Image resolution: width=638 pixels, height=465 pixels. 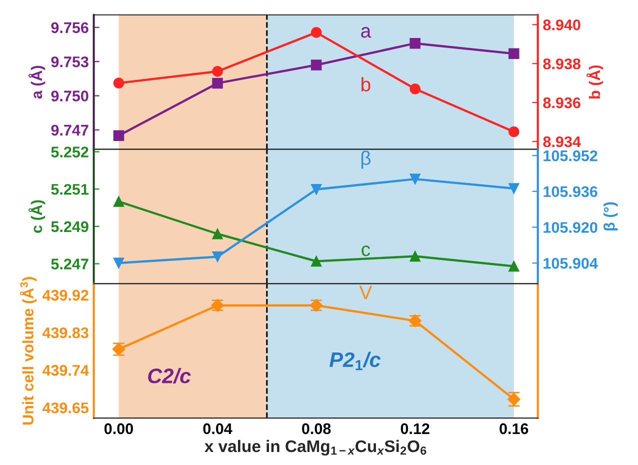 What do you see at coordinates (571, 263) in the screenshot?
I see `y2-tick-label: 105.904` at bounding box center [571, 263].